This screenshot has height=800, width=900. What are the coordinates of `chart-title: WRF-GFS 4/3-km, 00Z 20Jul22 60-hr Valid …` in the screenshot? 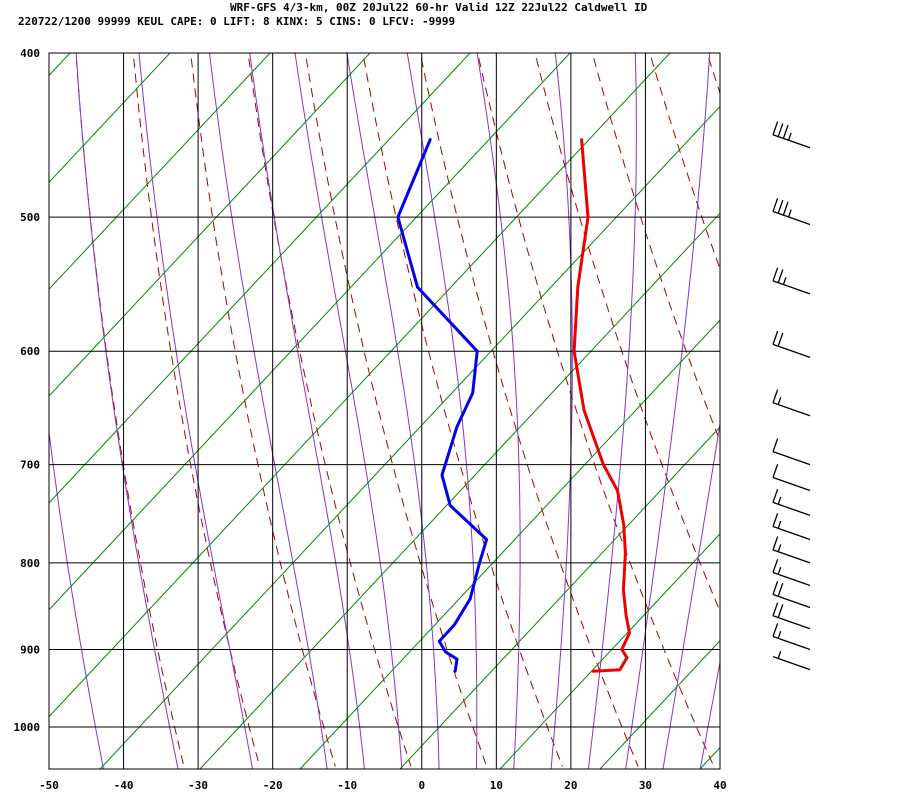 It's located at (439, 7).